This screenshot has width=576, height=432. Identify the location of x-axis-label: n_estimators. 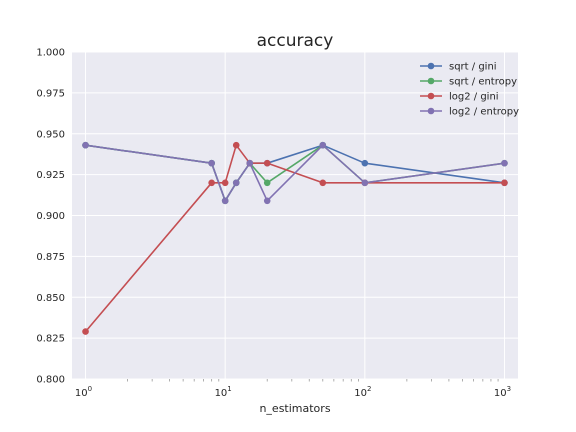
(294, 408).